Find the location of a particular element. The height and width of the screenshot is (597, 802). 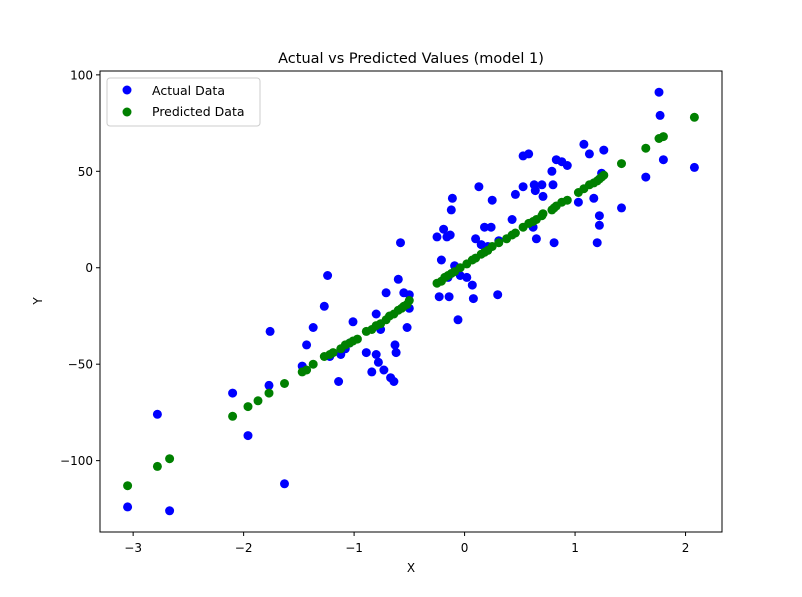

y-tick-label-4: 100 is located at coordinates (81, 75).